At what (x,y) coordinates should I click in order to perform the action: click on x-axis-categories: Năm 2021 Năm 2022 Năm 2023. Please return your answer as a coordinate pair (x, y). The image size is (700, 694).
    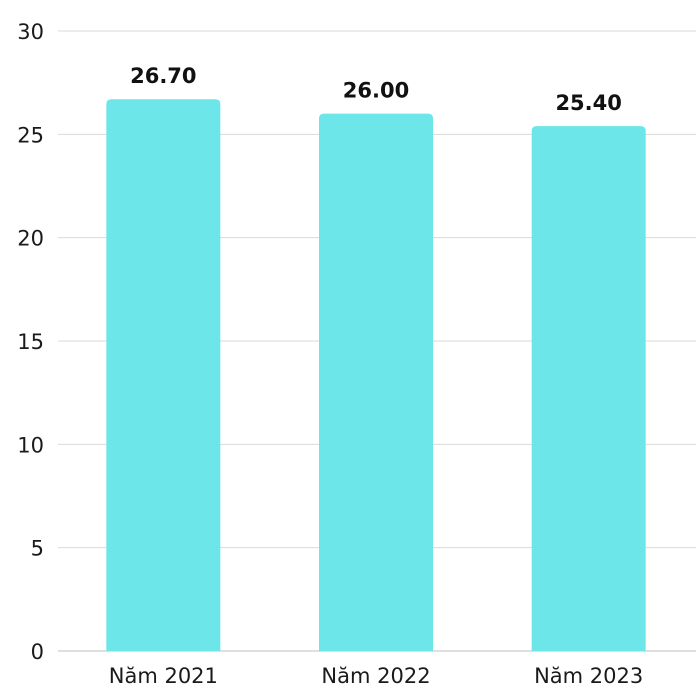
    Looking at the image, I should click on (376, 676).